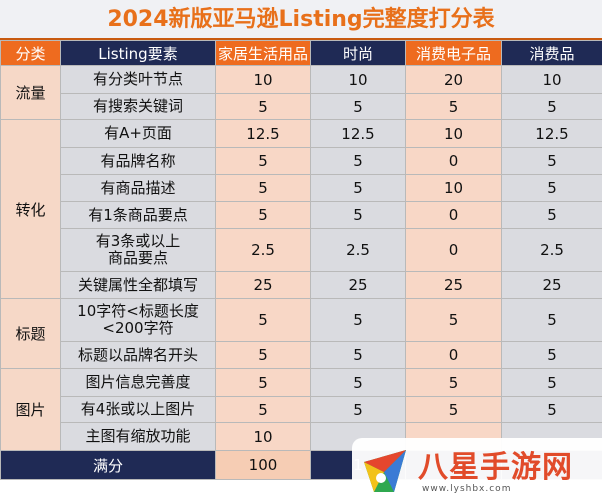 This screenshot has width=602, height=500. Describe the element at coordinates (495, 467) in the screenshot. I see `watermark-text: 八星手游网` at that location.